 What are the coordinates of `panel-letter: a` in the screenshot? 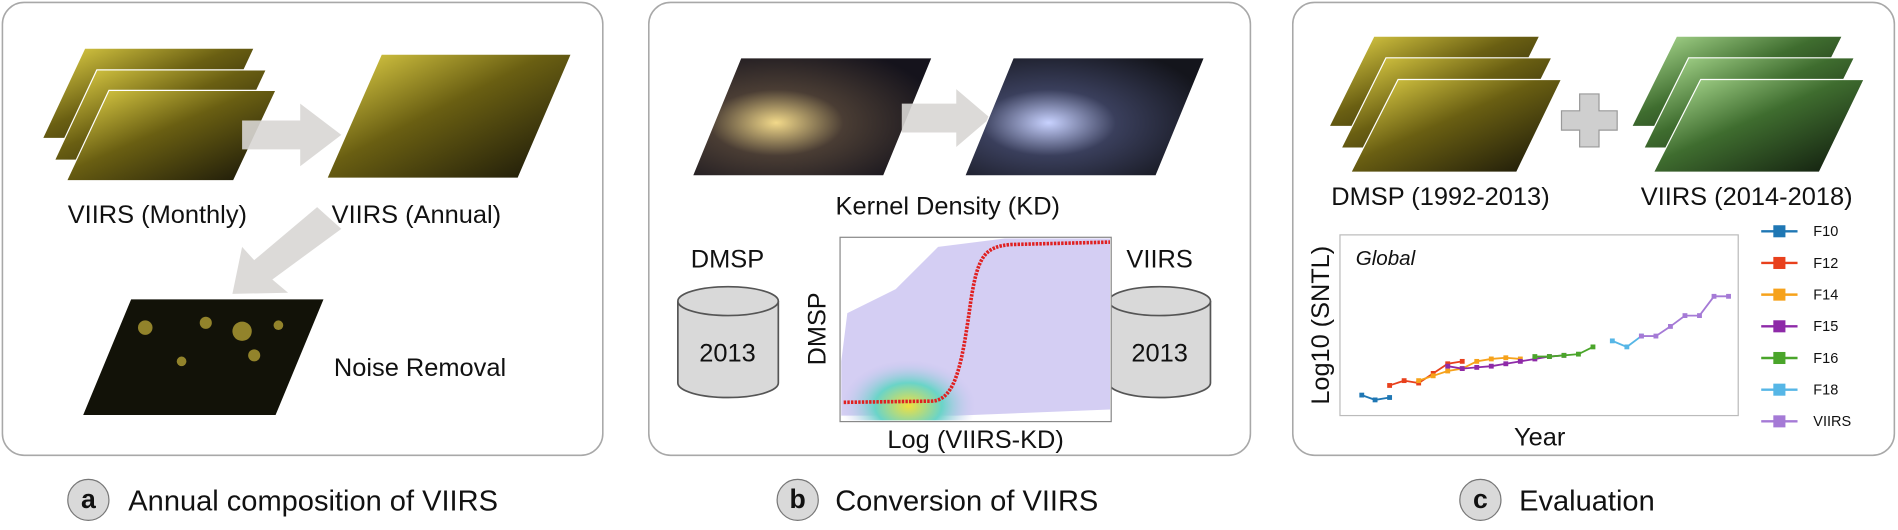 It's located at (88, 499).